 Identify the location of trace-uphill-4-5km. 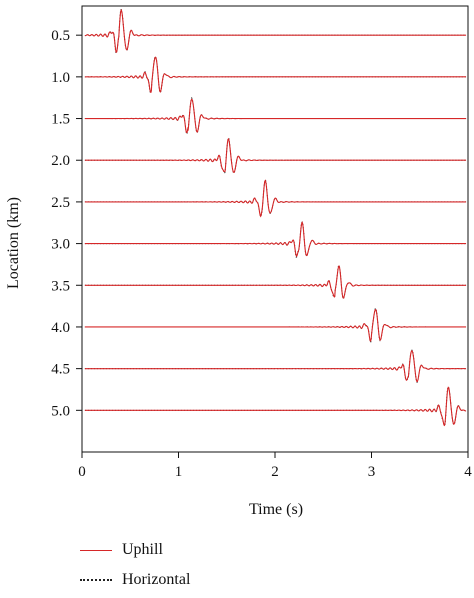
(275, 366).